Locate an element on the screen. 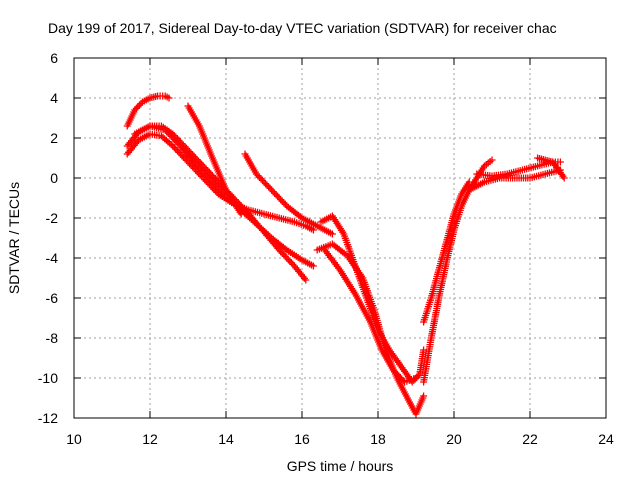 Image resolution: width=640 pixels, height=480 pixels. point-markers-track-n is located at coordinates (549, 160).